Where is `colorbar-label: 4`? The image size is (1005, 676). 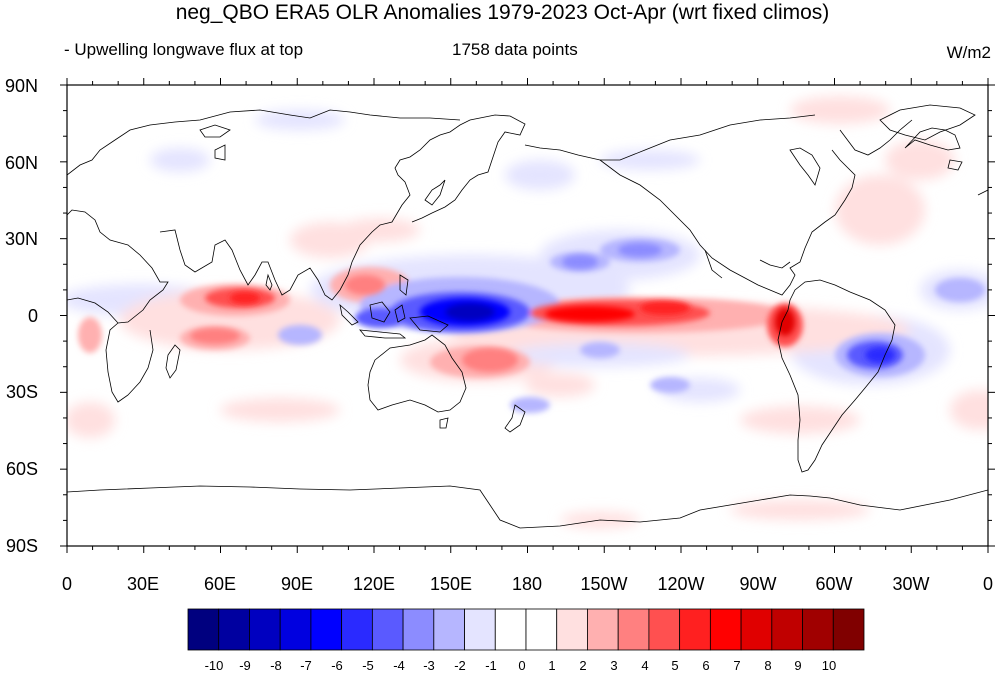
colorbar-label: 4 is located at coordinates (645, 665).